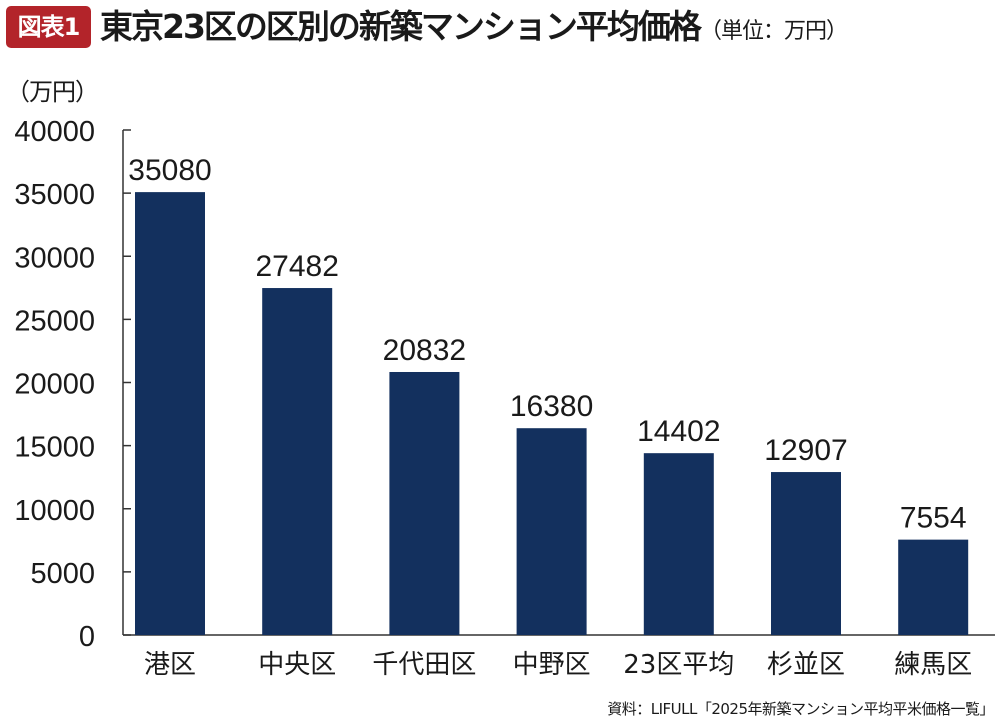  Describe the element at coordinates (773, 31) in the screenshot. I see `title-unit: （単位：万円）` at that location.